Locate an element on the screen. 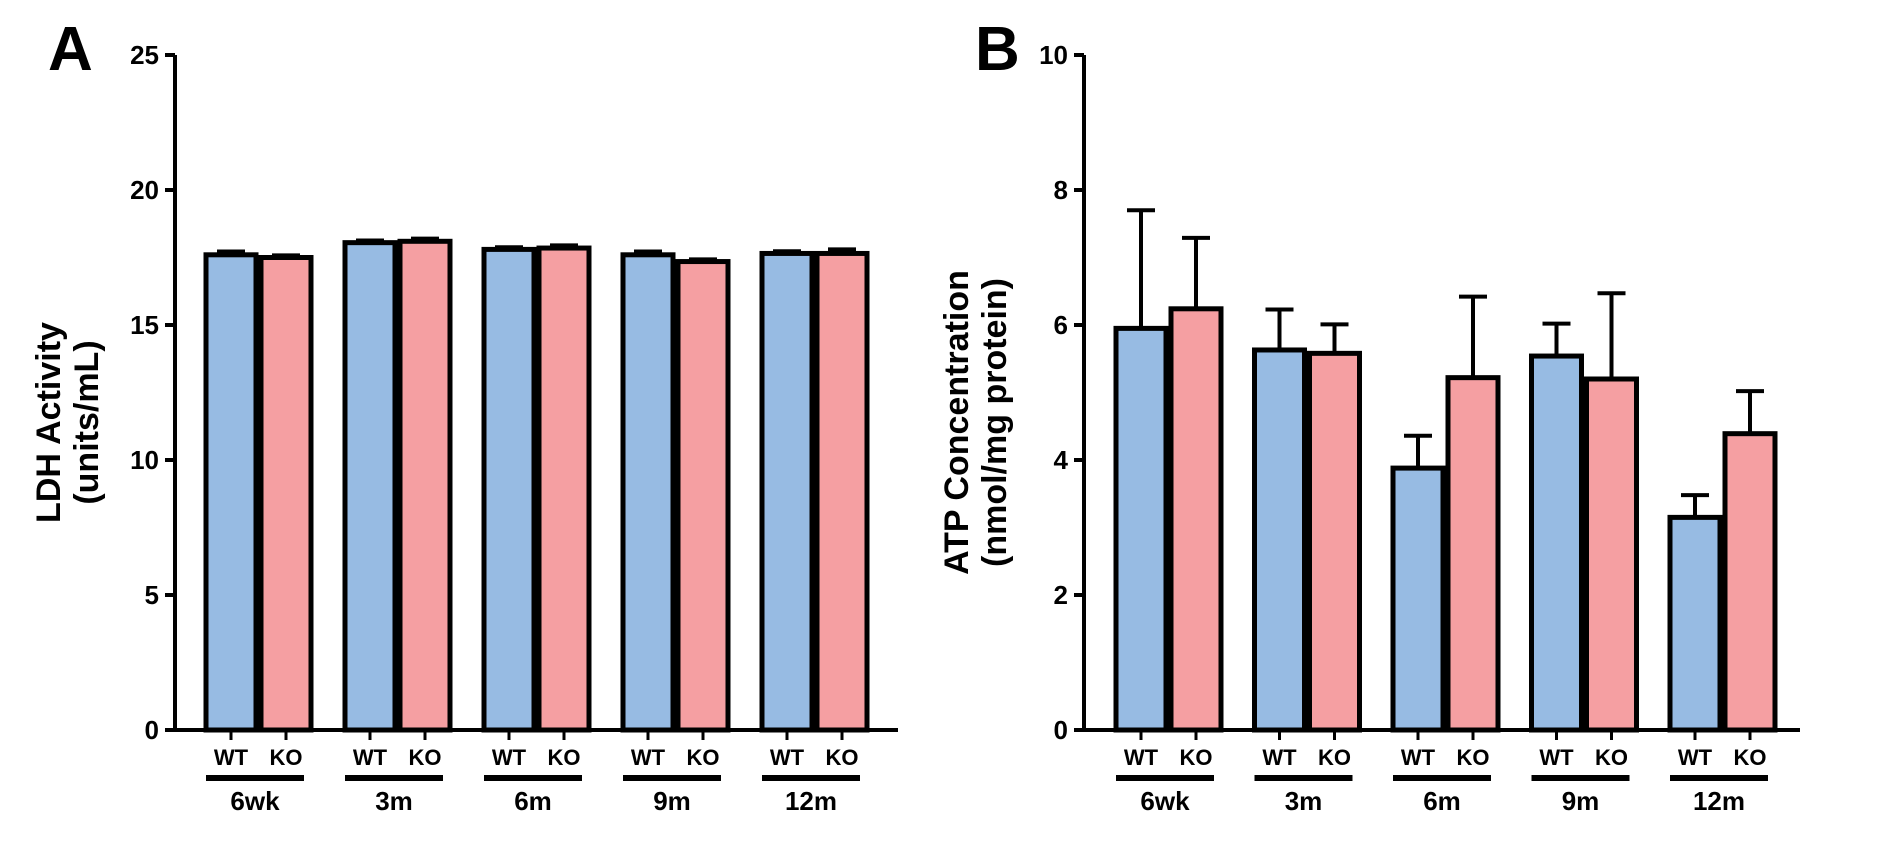 This screenshot has height=843, width=1884. y-tick-label: 4 is located at coordinates (1061, 460).